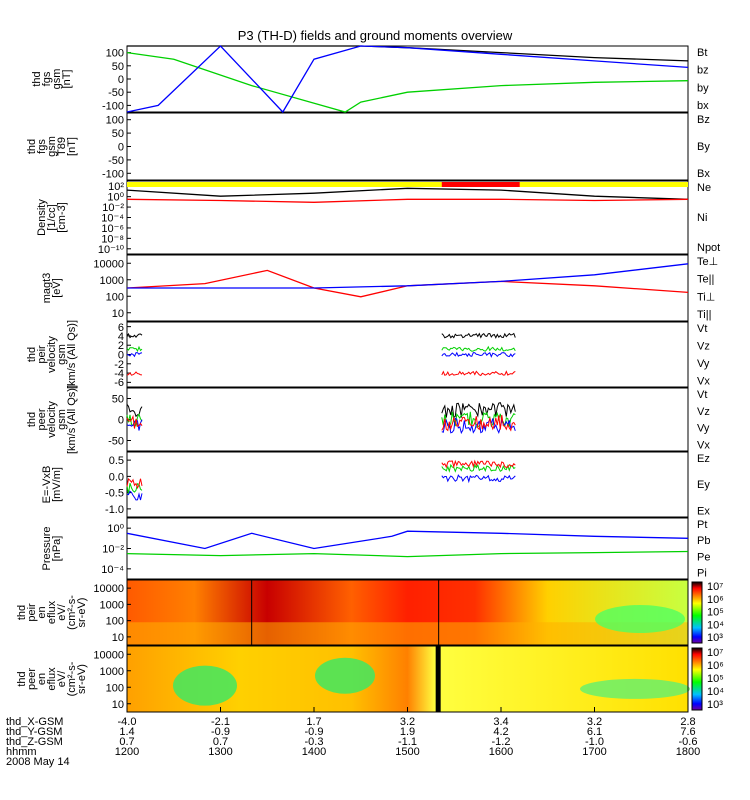 This screenshot has height=800, width=750. I want to click on y-tick-label: -0.5, so click(114, 494).